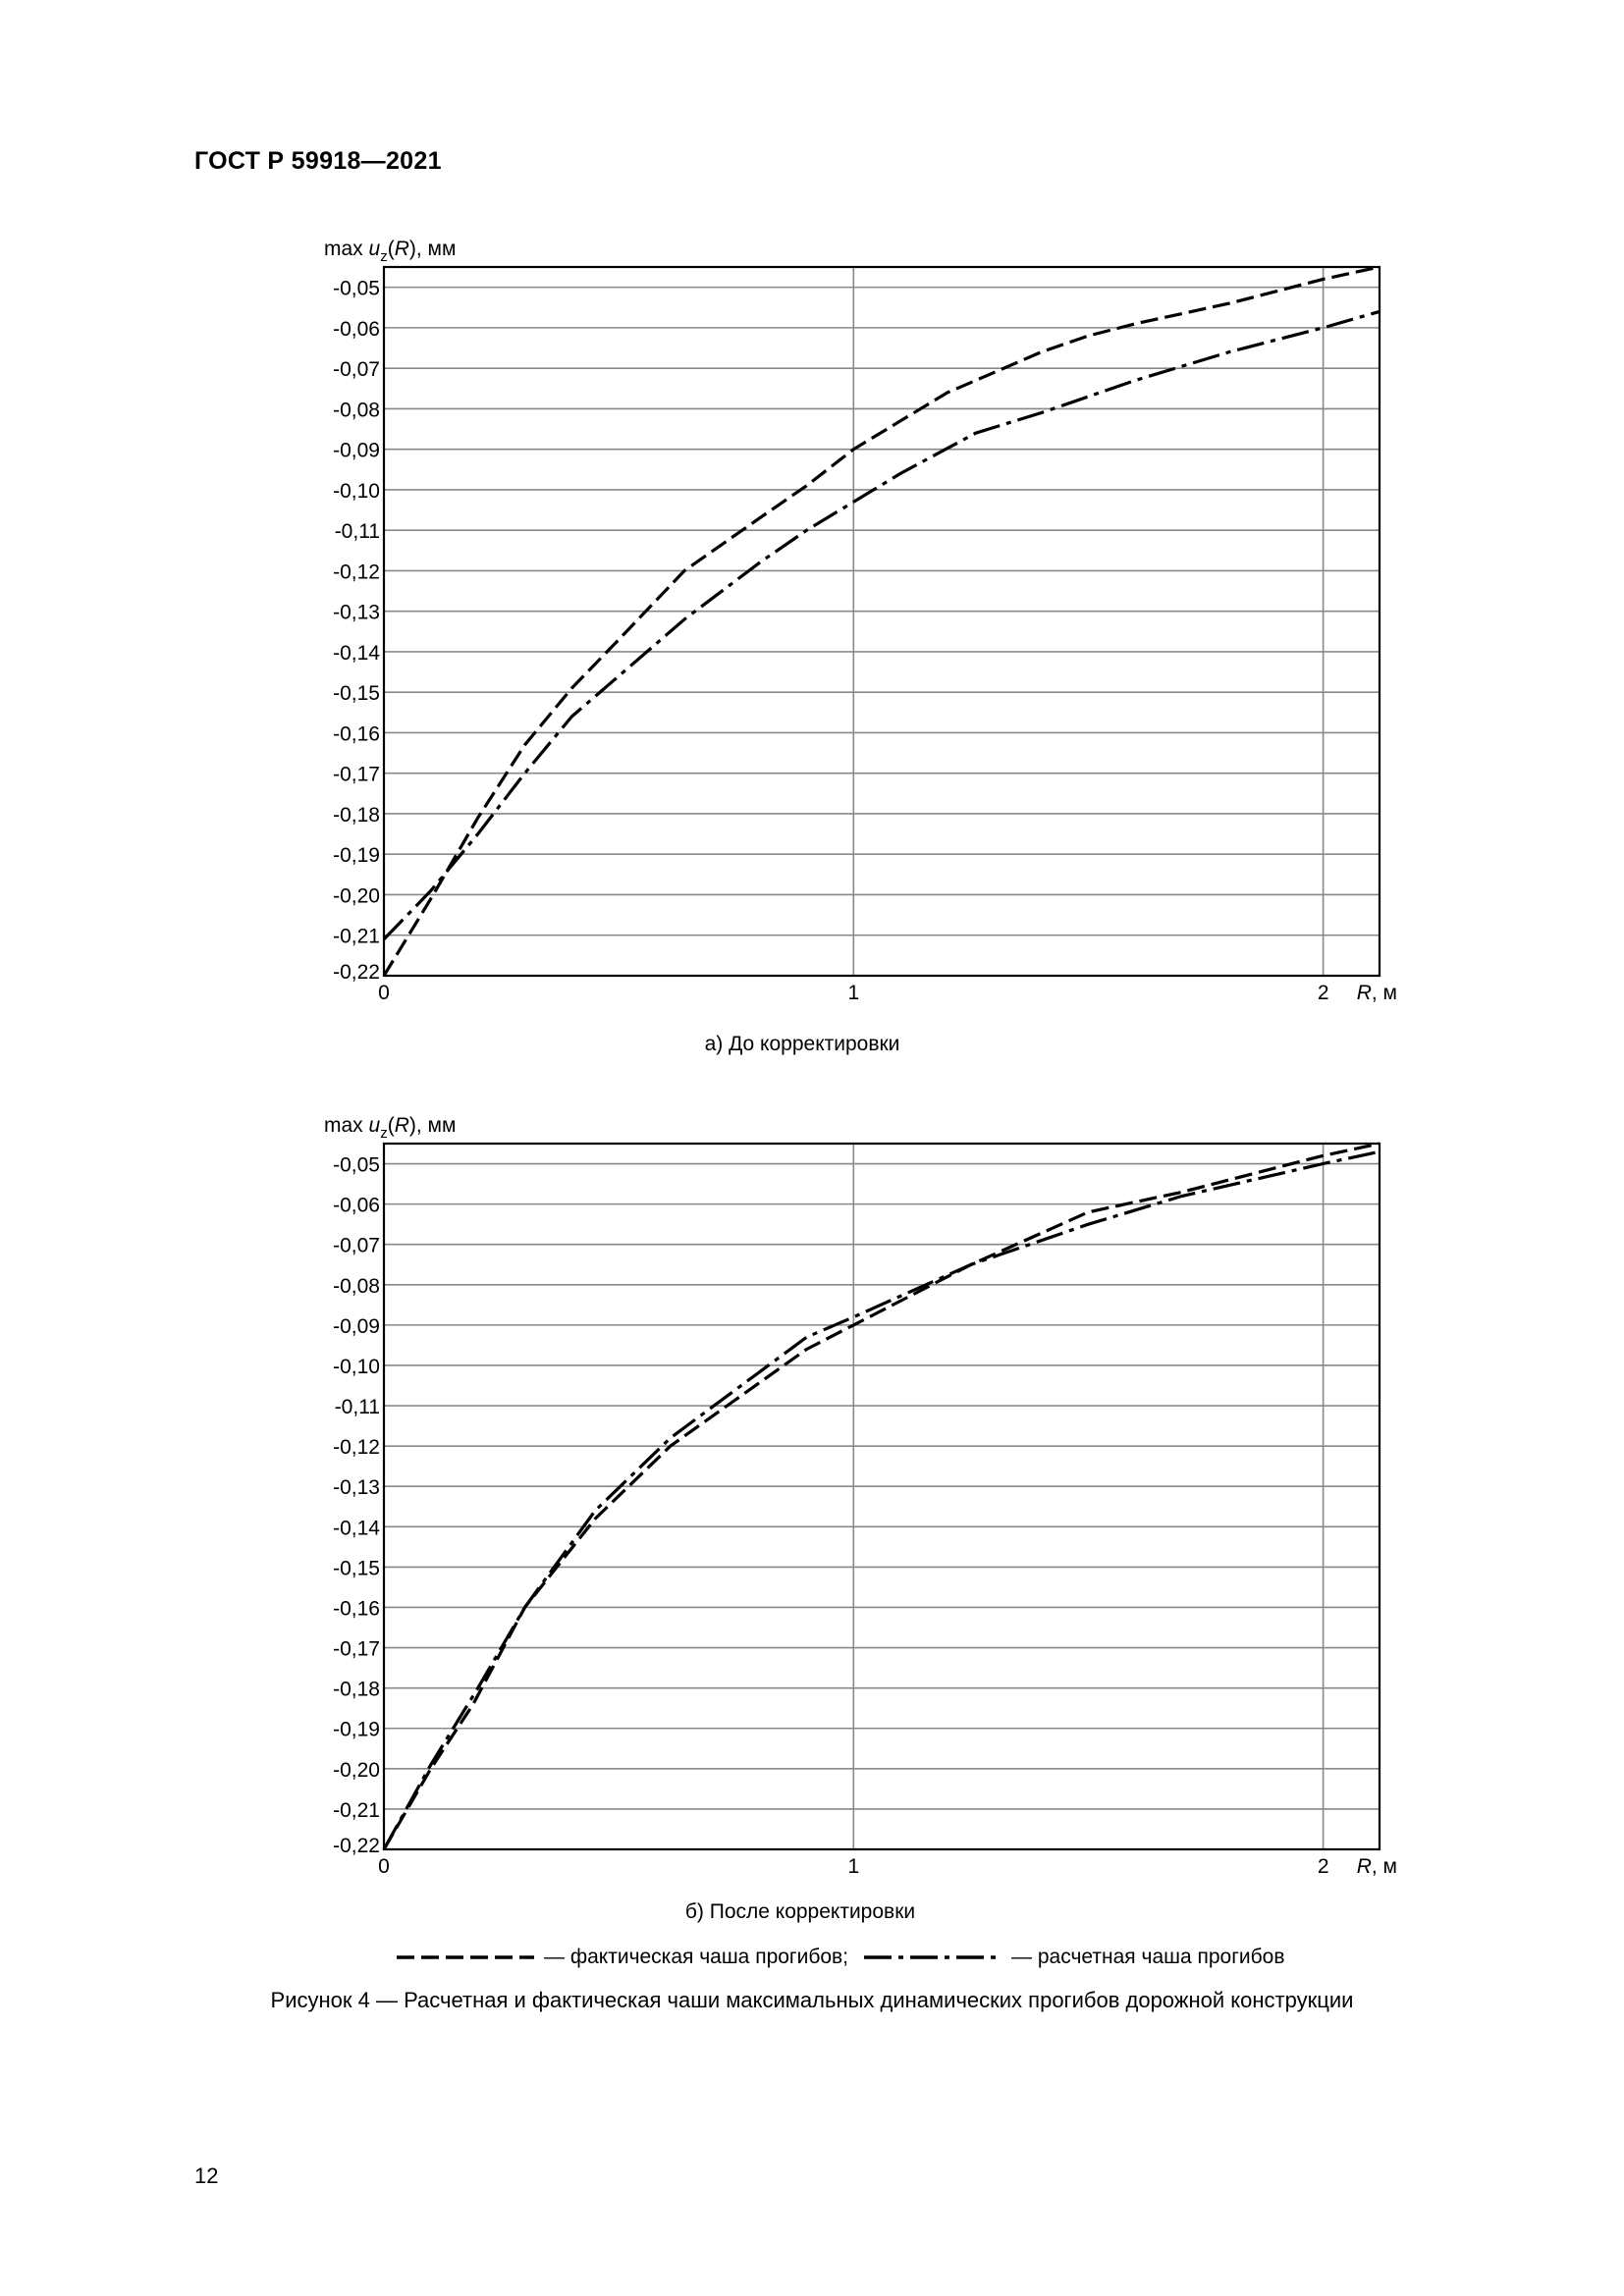 The height and width of the screenshot is (2296, 1624). What do you see at coordinates (696, 1957) in the screenshot?
I see `legend-dashed-label: — фактическая чаша прогибов;` at bounding box center [696, 1957].